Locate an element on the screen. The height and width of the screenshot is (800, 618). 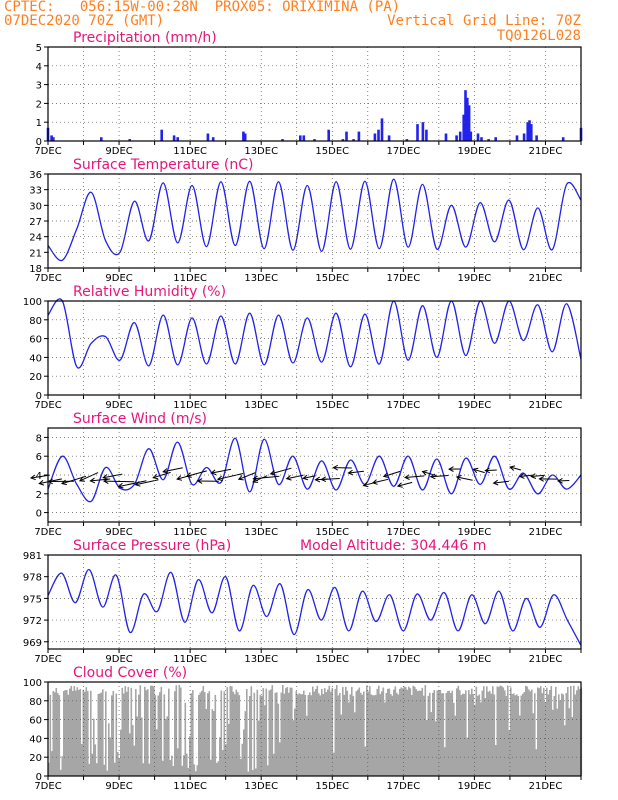
y-tick-label: 0 is located at coordinates (39, 514).